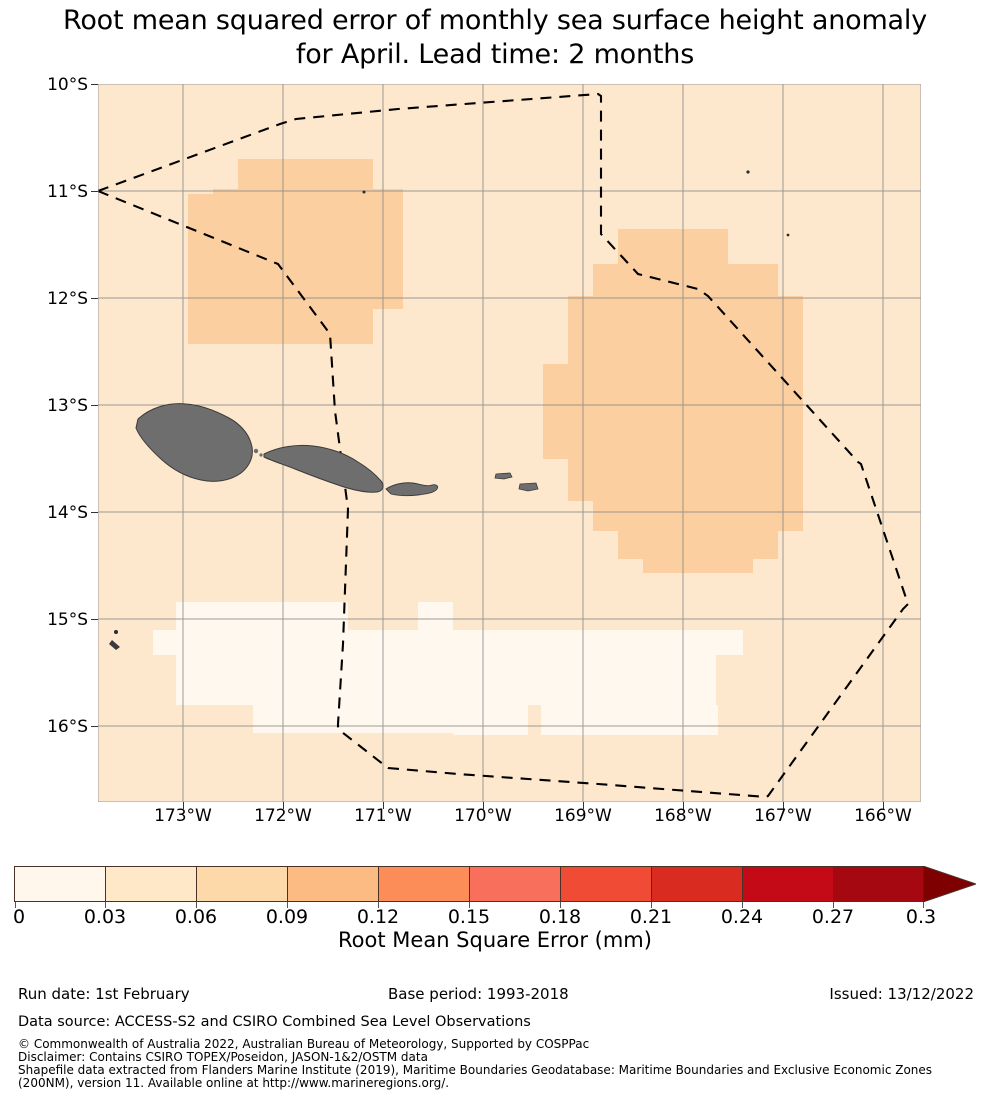 The image size is (990, 1095). I want to click on x-tick-label: 170°W, so click(483, 816).